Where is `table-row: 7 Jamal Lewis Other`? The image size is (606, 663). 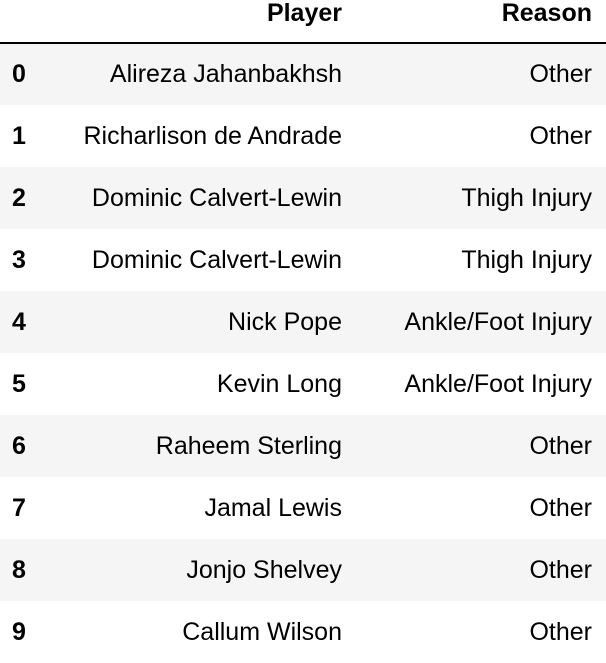 table-row: 7 Jamal Lewis Other is located at coordinates (303, 508).